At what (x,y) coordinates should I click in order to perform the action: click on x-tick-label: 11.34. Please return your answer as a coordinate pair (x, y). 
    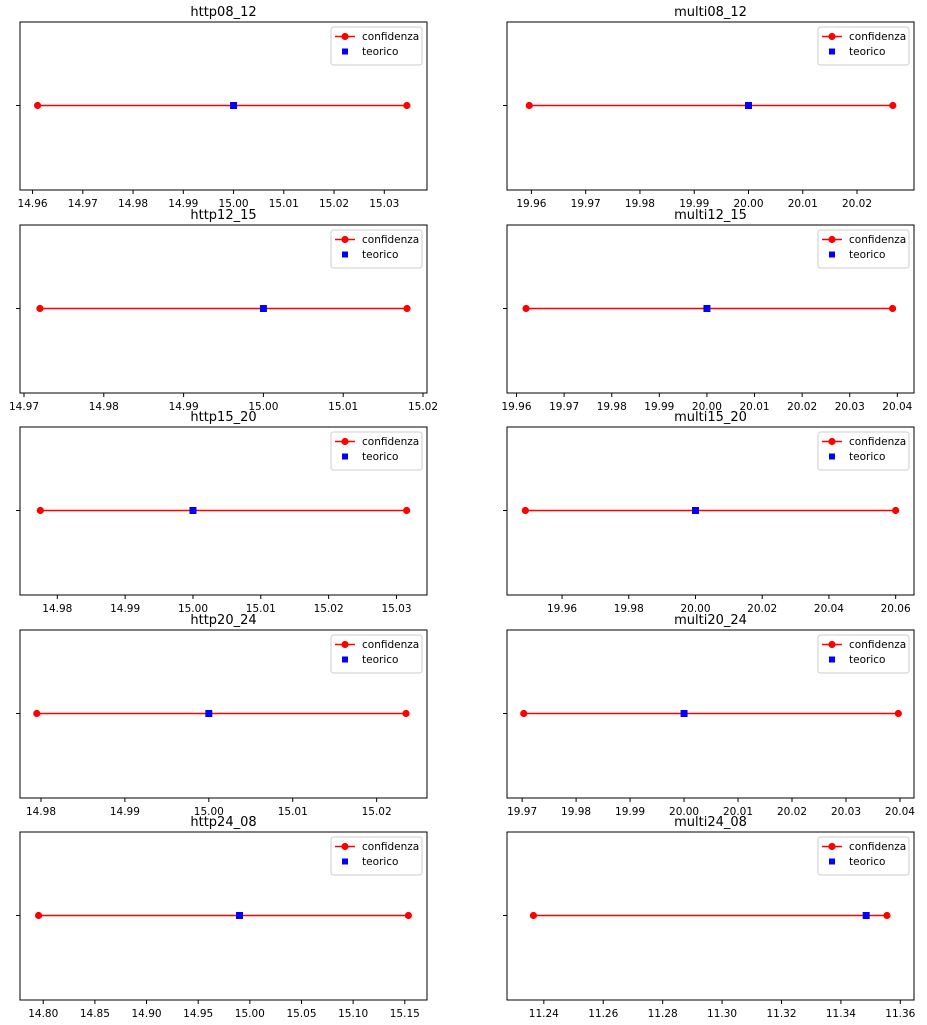
    Looking at the image, I should click on (841, 1014).